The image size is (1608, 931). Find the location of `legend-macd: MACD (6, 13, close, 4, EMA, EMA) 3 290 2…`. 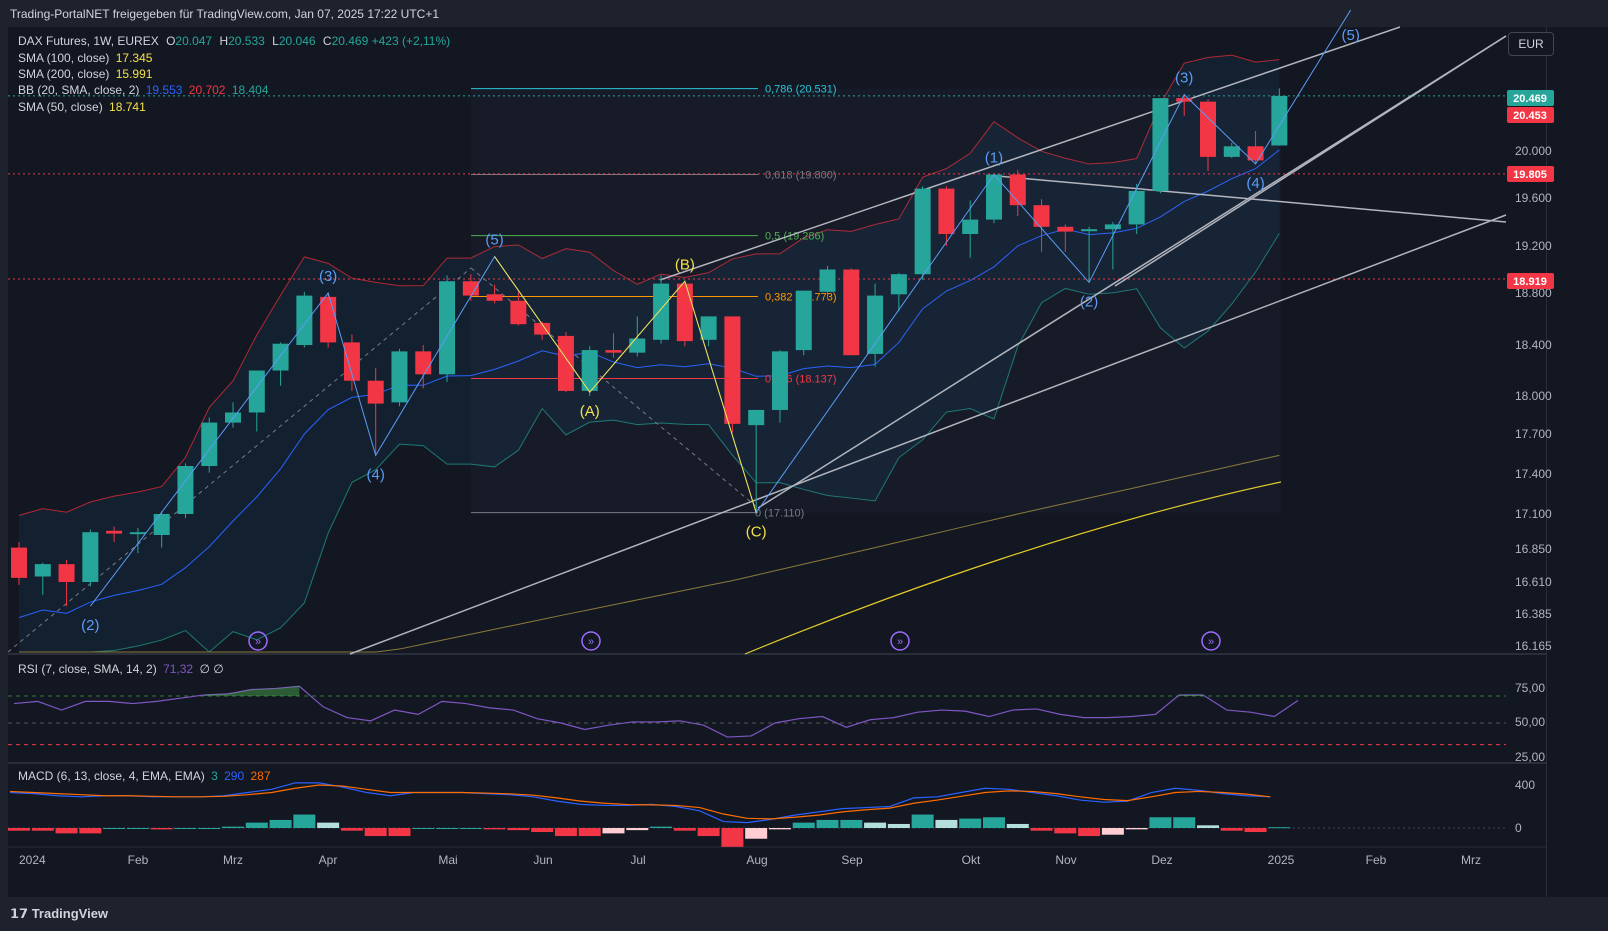

legend-macd: MACD (6, 13, close, 4, EMA, EMA) 3 290 2… is located at coordinates (144, 776).